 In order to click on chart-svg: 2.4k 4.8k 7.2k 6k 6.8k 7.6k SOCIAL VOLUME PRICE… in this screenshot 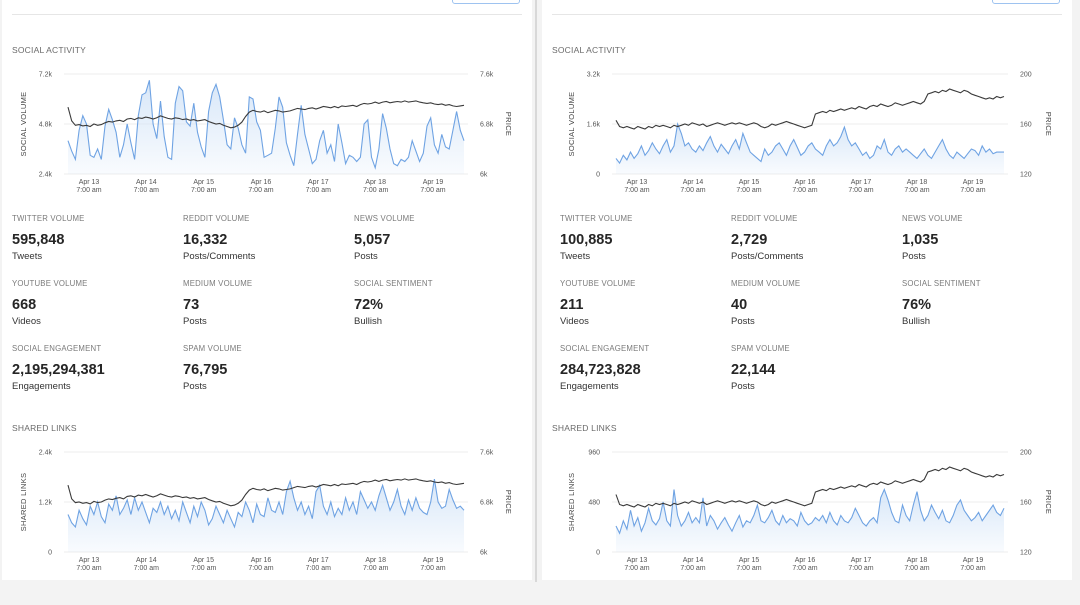, I will do `click(266, 133)`.